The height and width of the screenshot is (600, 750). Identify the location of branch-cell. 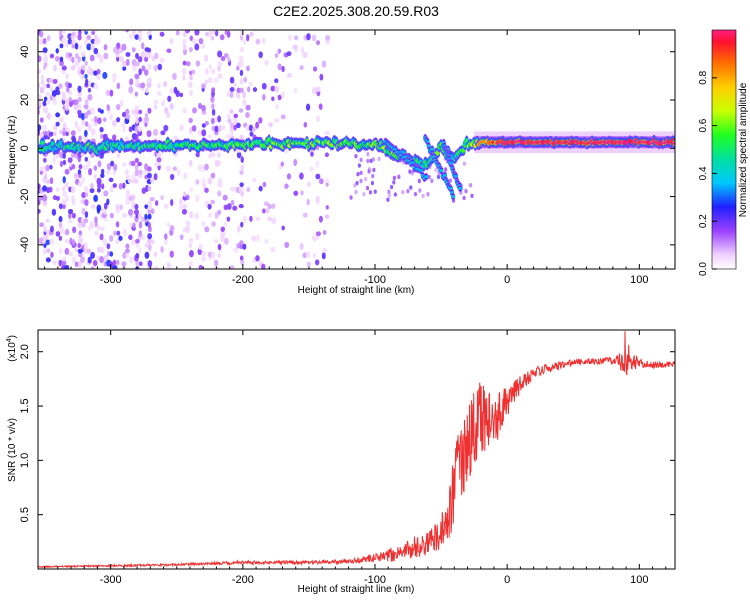
(426, 177).